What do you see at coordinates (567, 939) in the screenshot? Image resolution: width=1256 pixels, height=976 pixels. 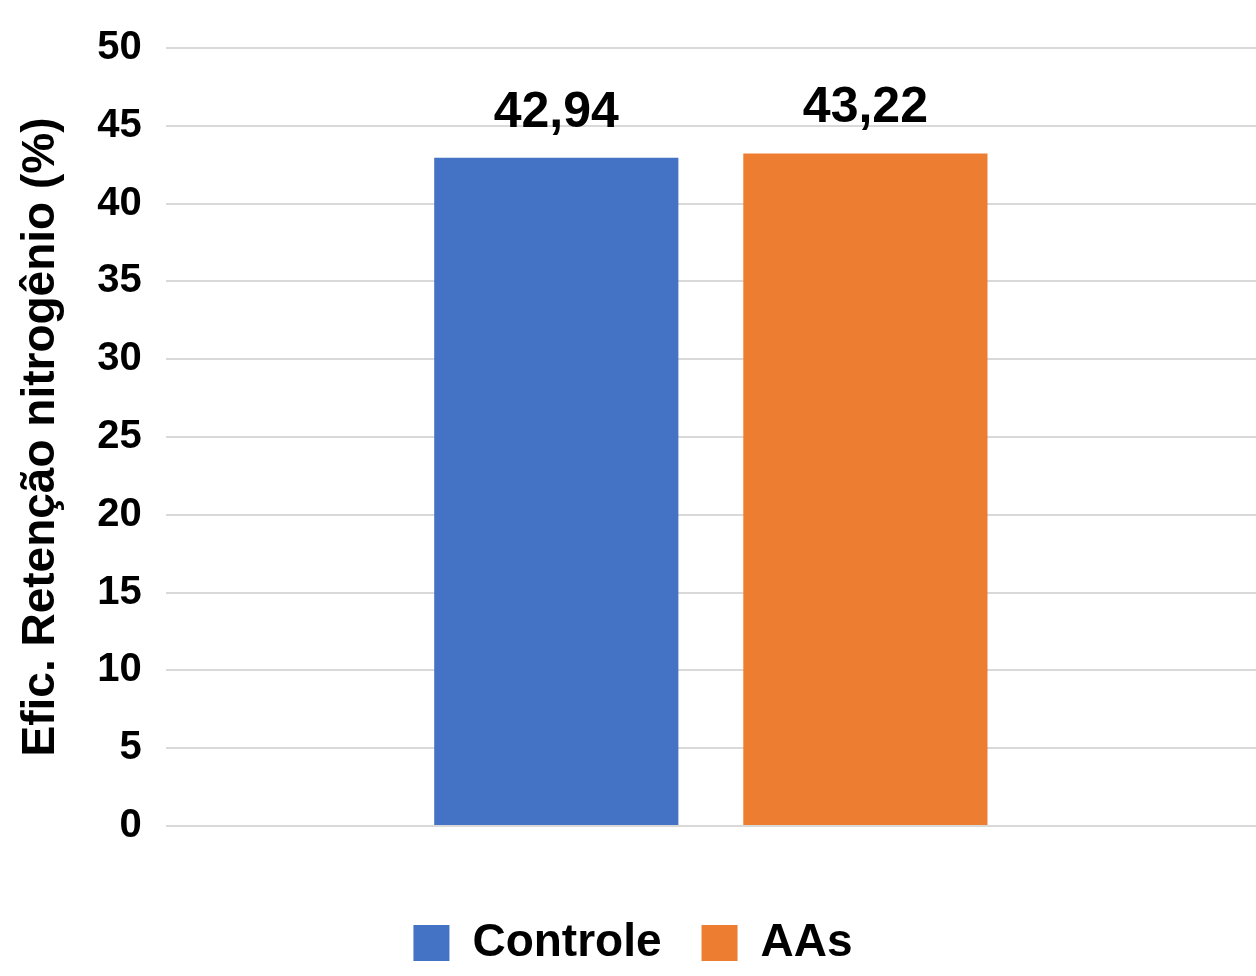 I see `legend-label: Controle` at bounding box center [567, 939].